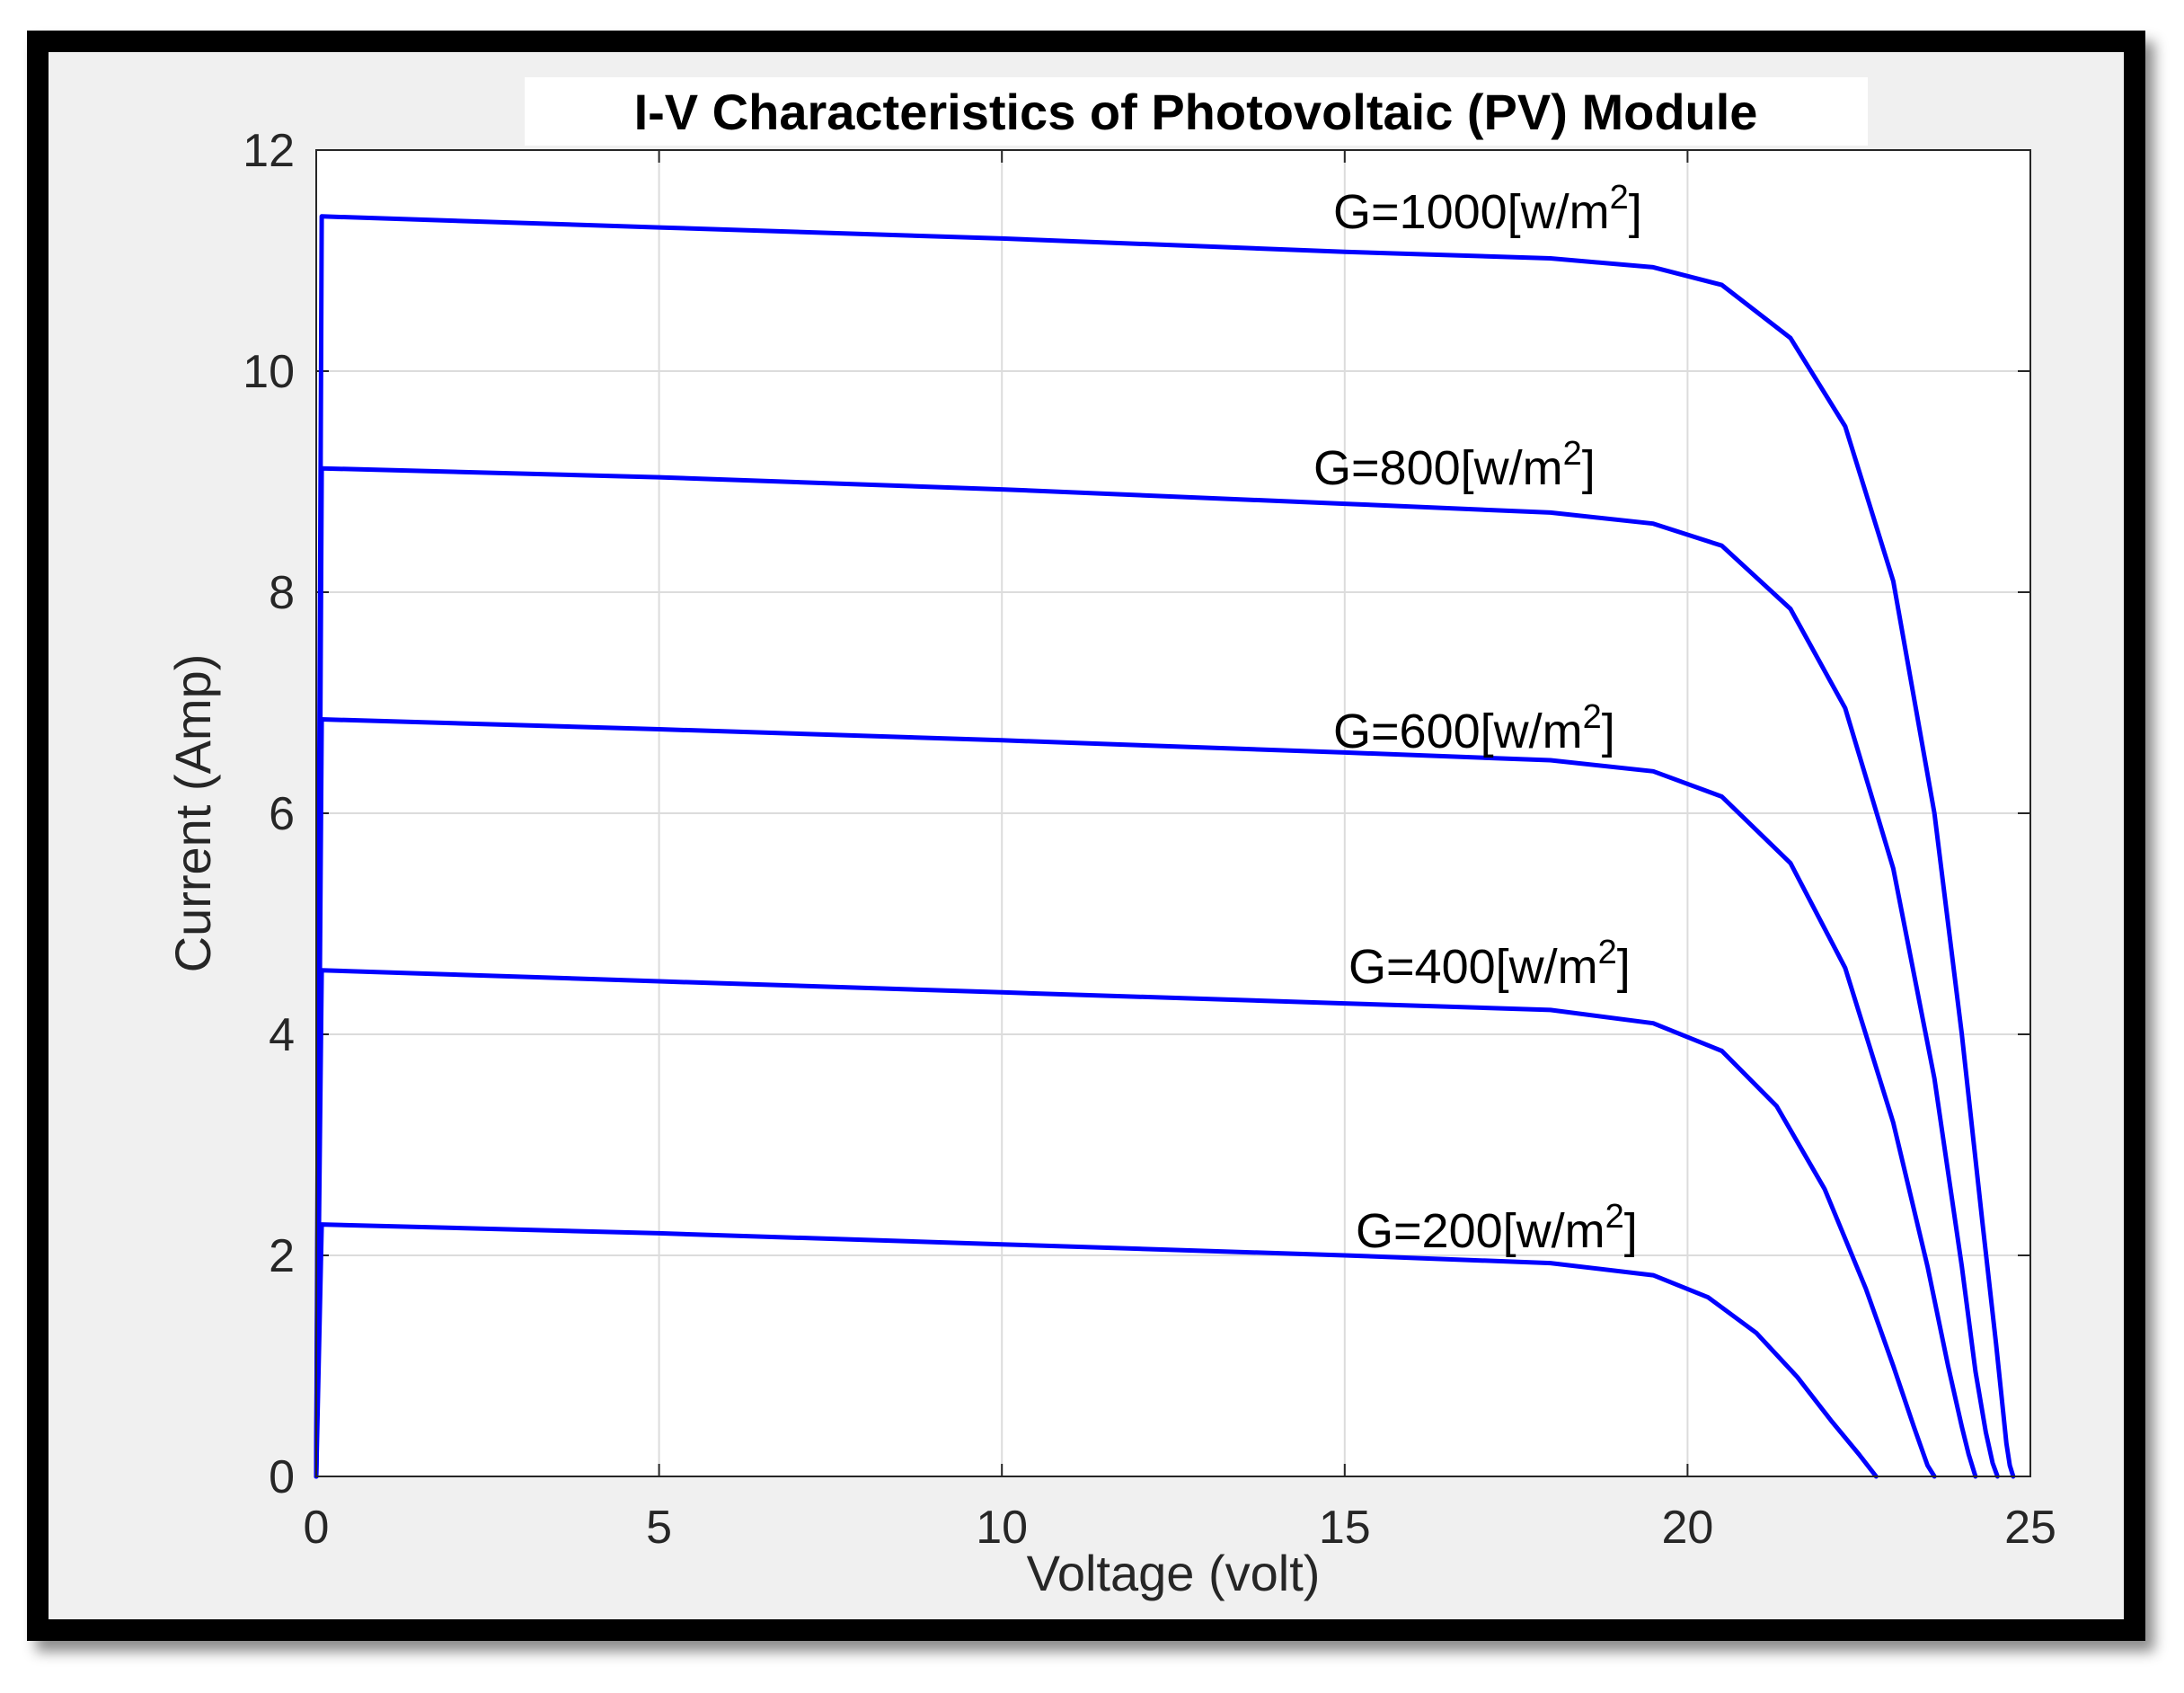 This screenshot has height=1693, width=2184. I want to click on y-tick-label: 6, so click(282, 814).